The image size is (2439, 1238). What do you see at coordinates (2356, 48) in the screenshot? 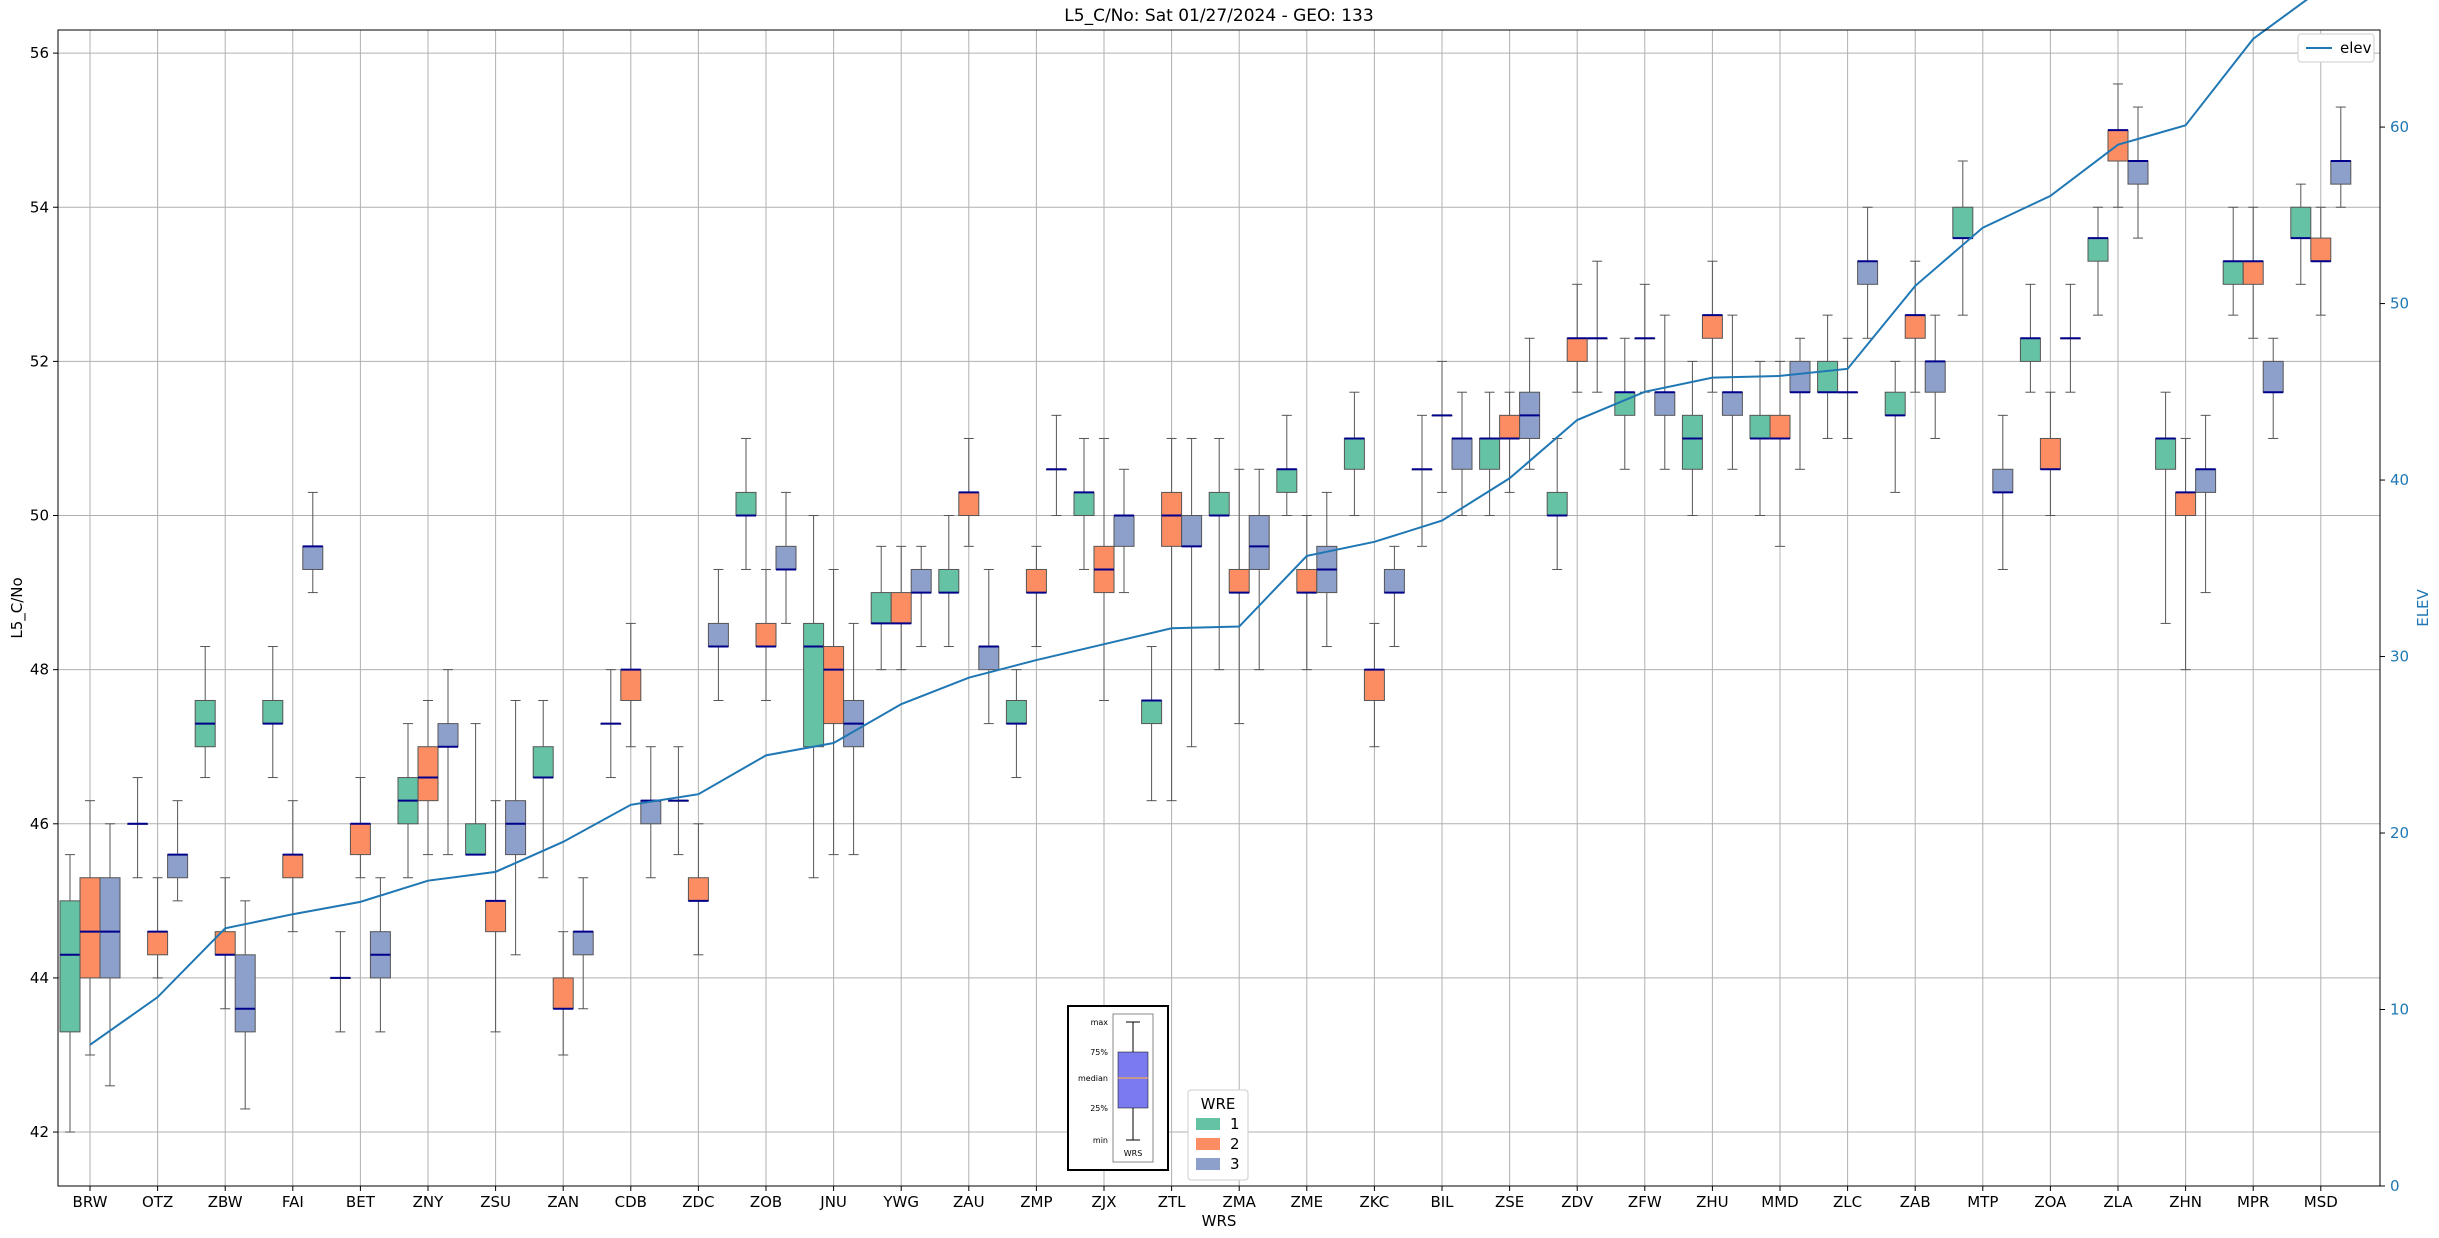
I see `elev-legend-label: elev` at bounding box center [2356, 48].